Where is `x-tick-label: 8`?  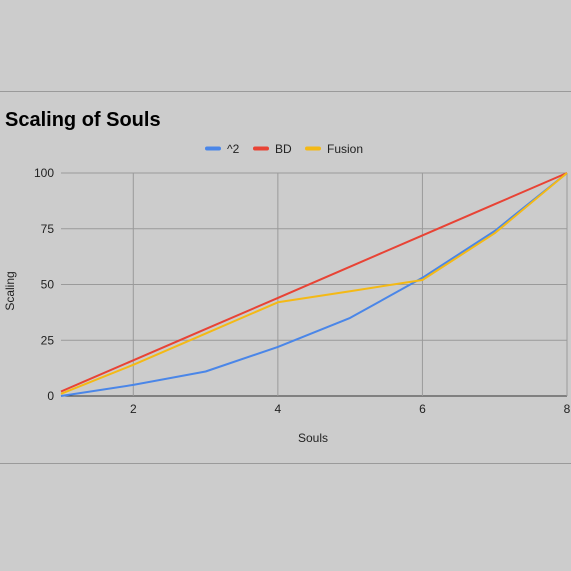
x-tick-label: 8 is located at coordinates (567, 409).